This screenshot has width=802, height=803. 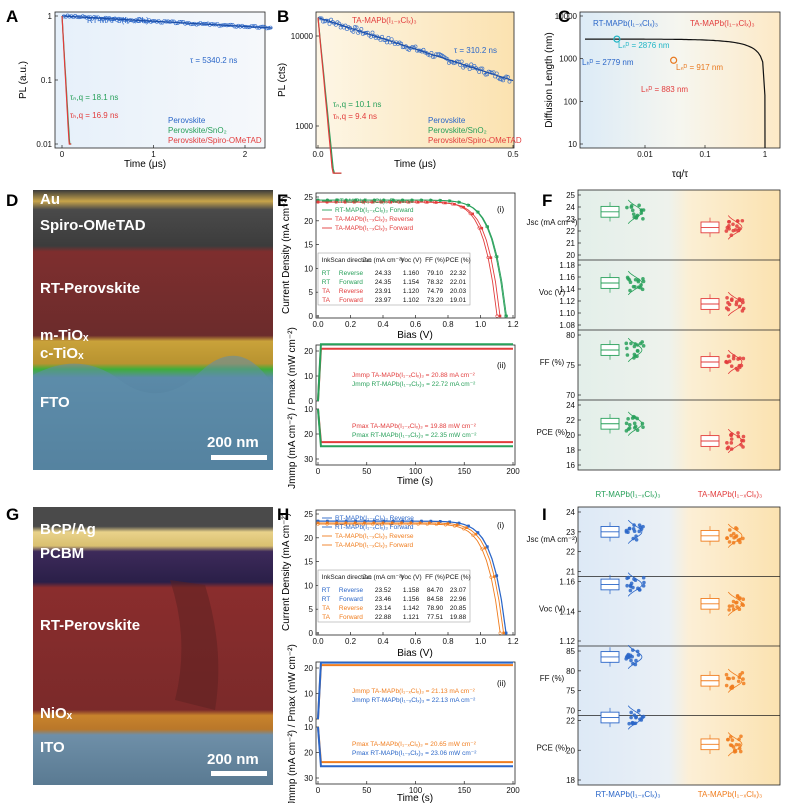 I want to click on layer-perovskite-d: RT-Perovskite, so click(x=90, y=288).